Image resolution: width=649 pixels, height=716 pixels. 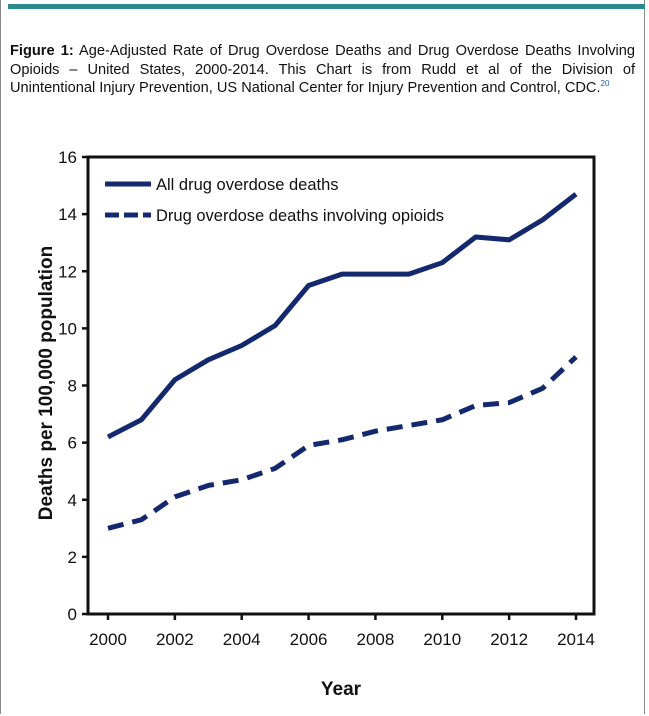 What do you see at coordinates (72, 500) in the screenshot?
I see `y-tick-label: 4` at bounding box center [72, 500].